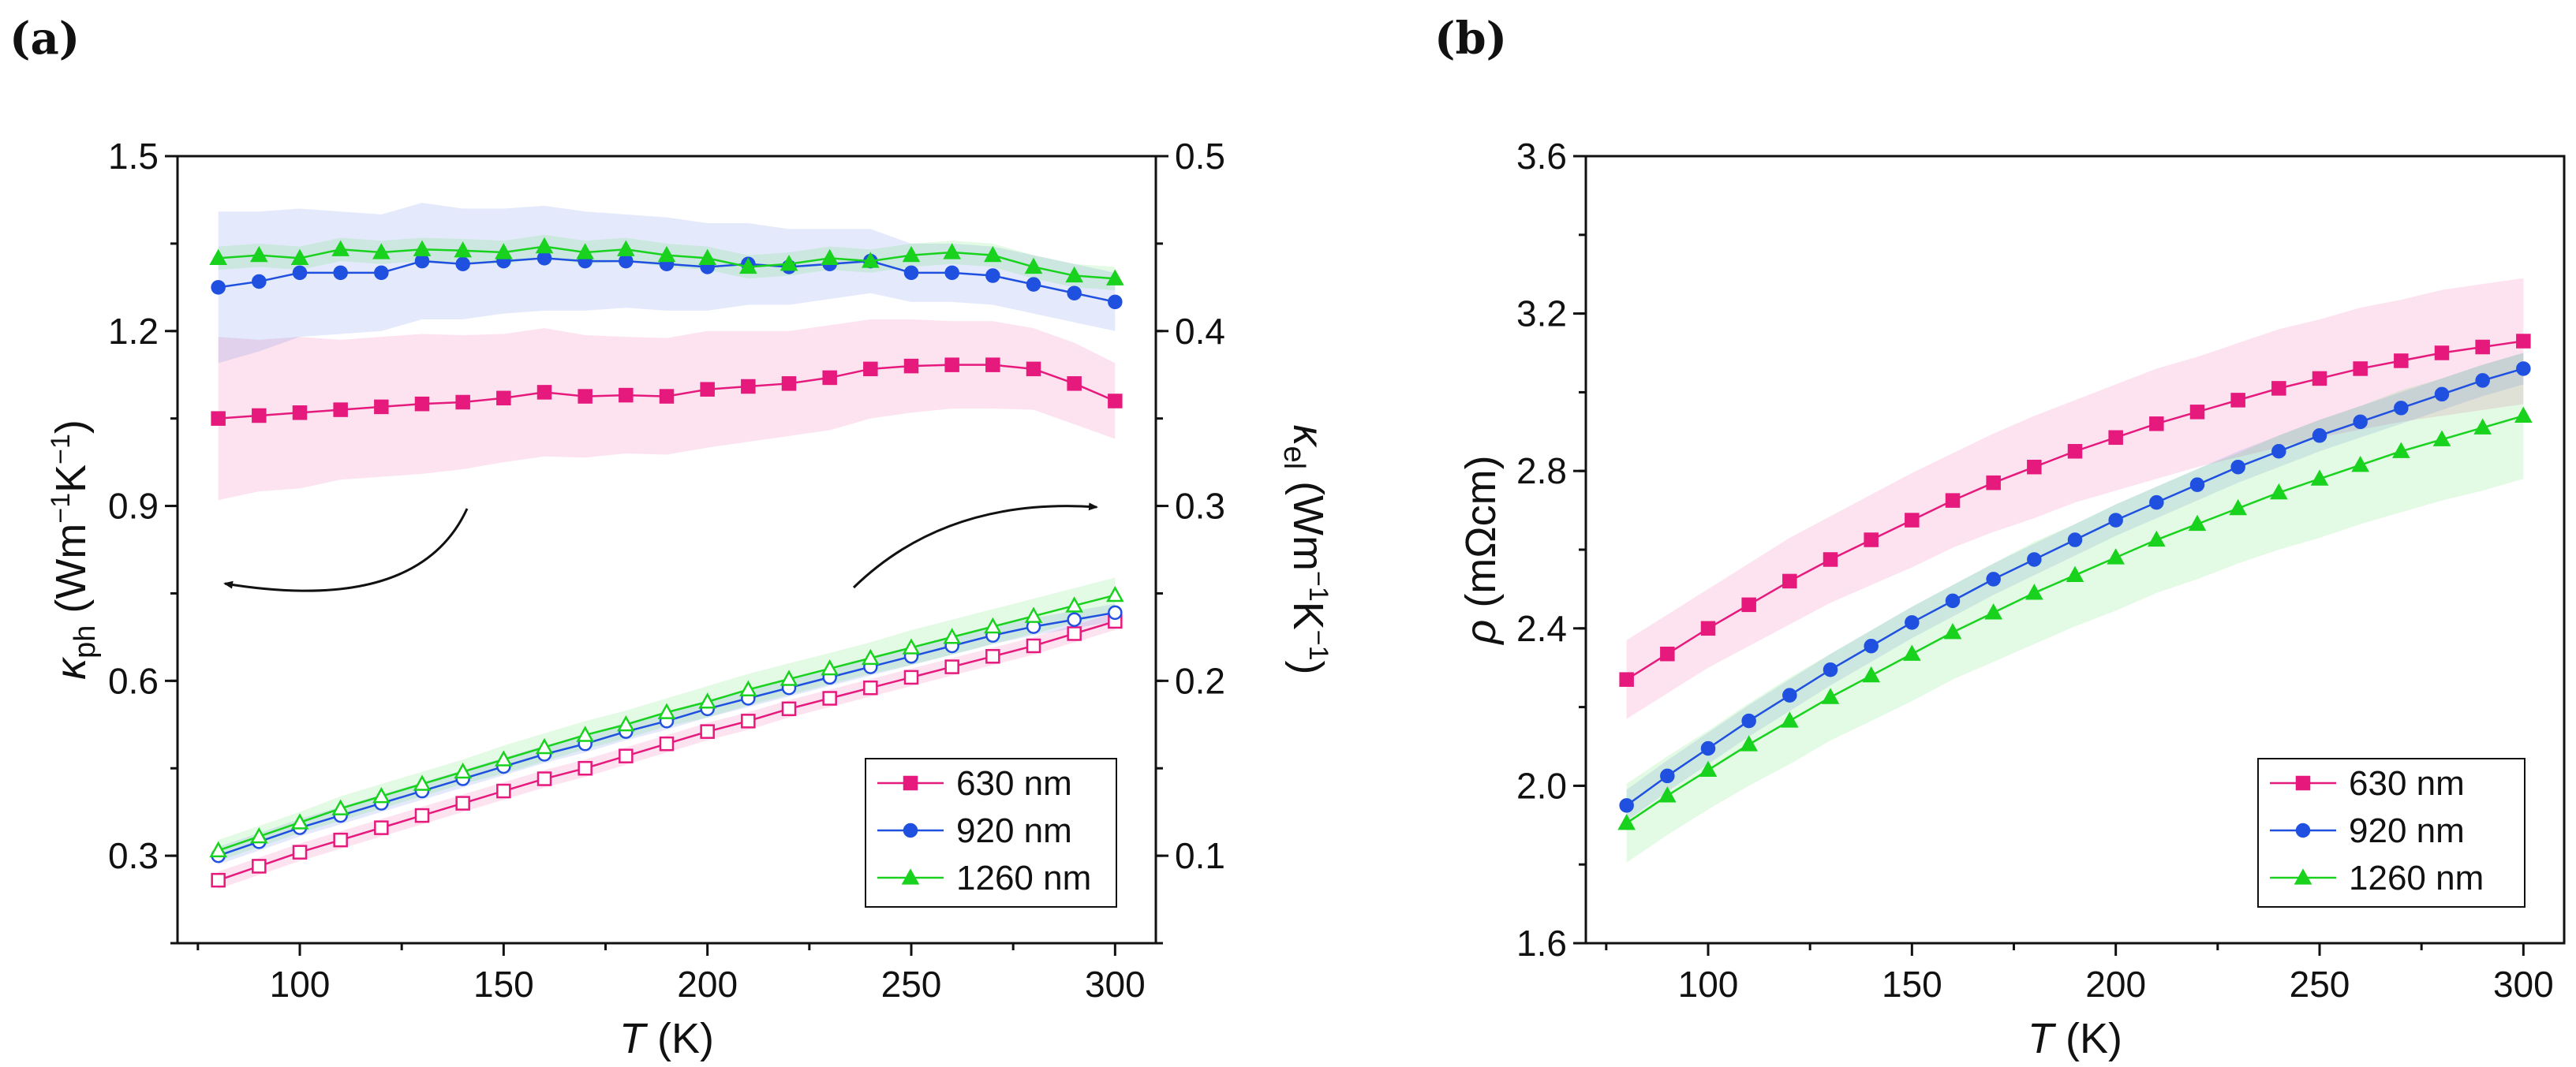  Describe the element at coordinates (143, 540) in the screenshot. I see `panel-a-y-ticks-left: 0.3 0.6 0.9 1.2 1.5` at that location.